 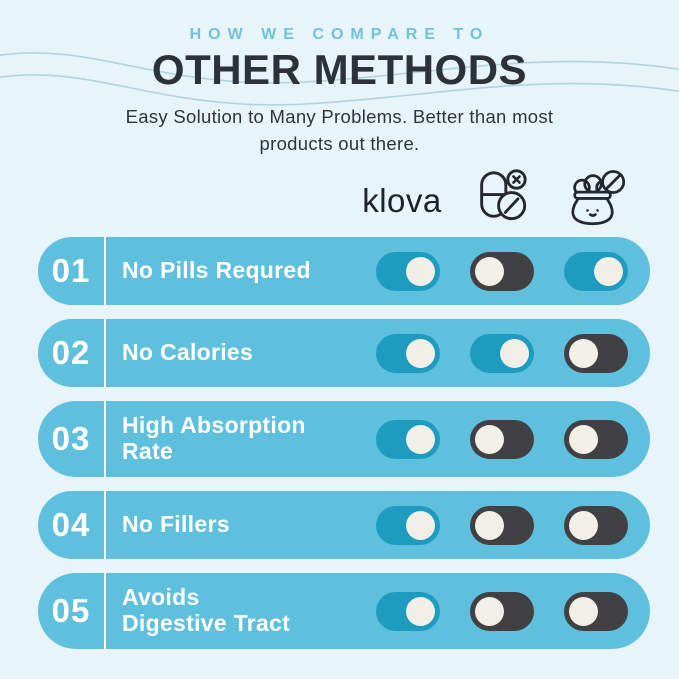 I want to click on comparison-row-02: 02 No Calories, so click(x=344, y=353).